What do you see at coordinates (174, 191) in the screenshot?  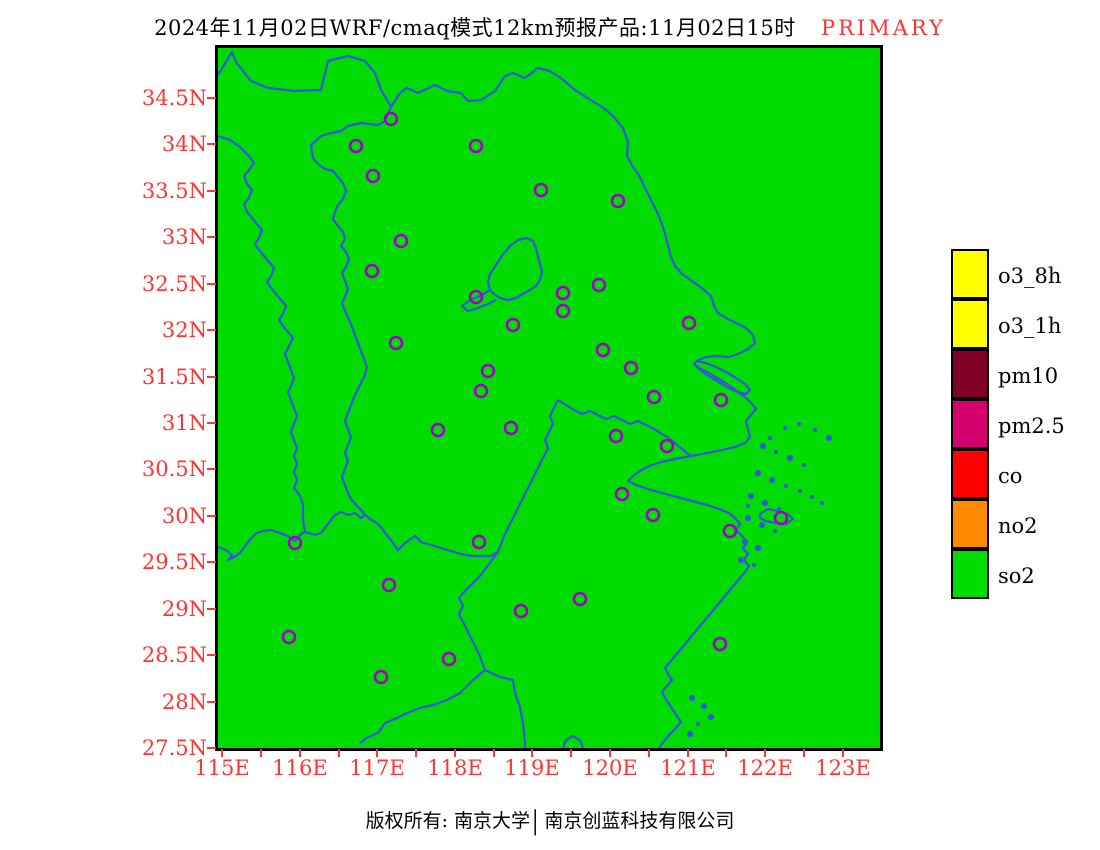 I see `latitude-label: 33.5N` at bounding box center [174, 191].